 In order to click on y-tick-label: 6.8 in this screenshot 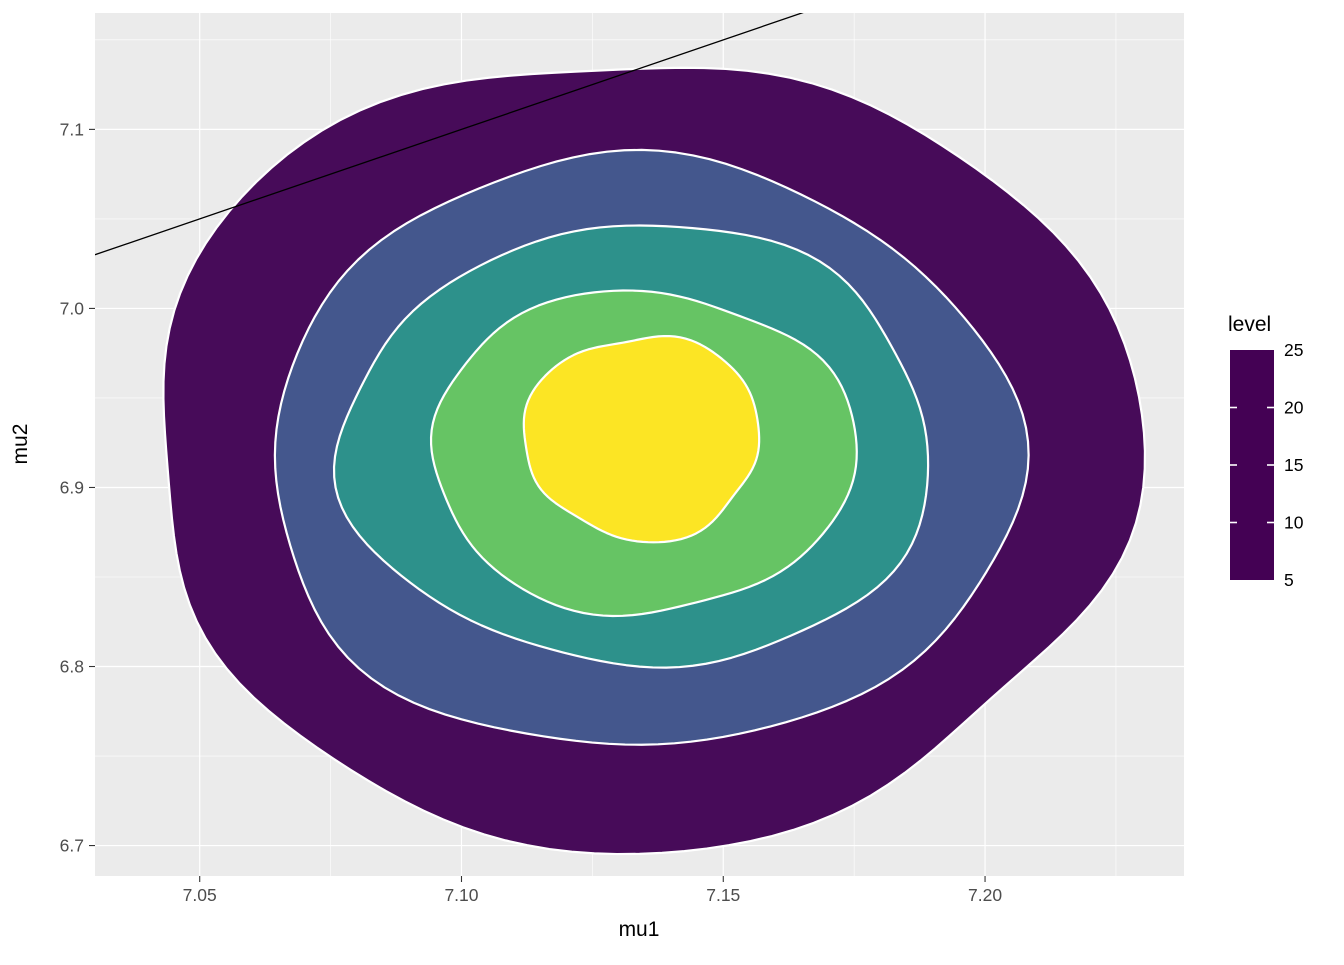, I will do `click(72, 667)`.